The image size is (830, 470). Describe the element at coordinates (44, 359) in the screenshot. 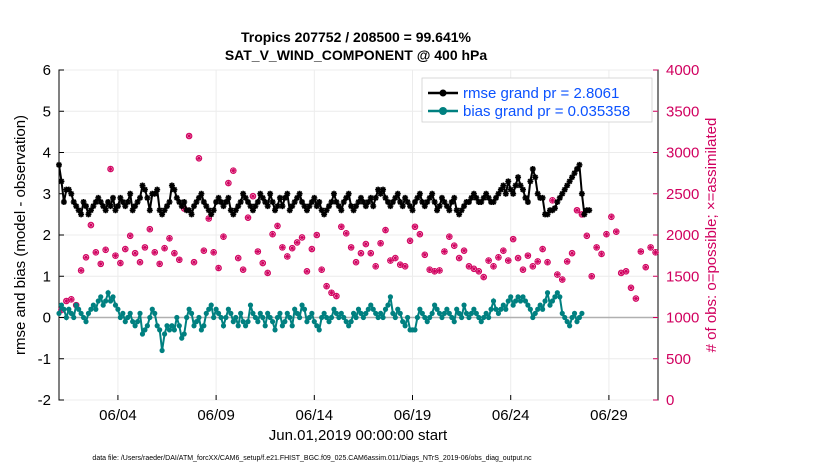

I see `y-tick-label: -1` at that location.